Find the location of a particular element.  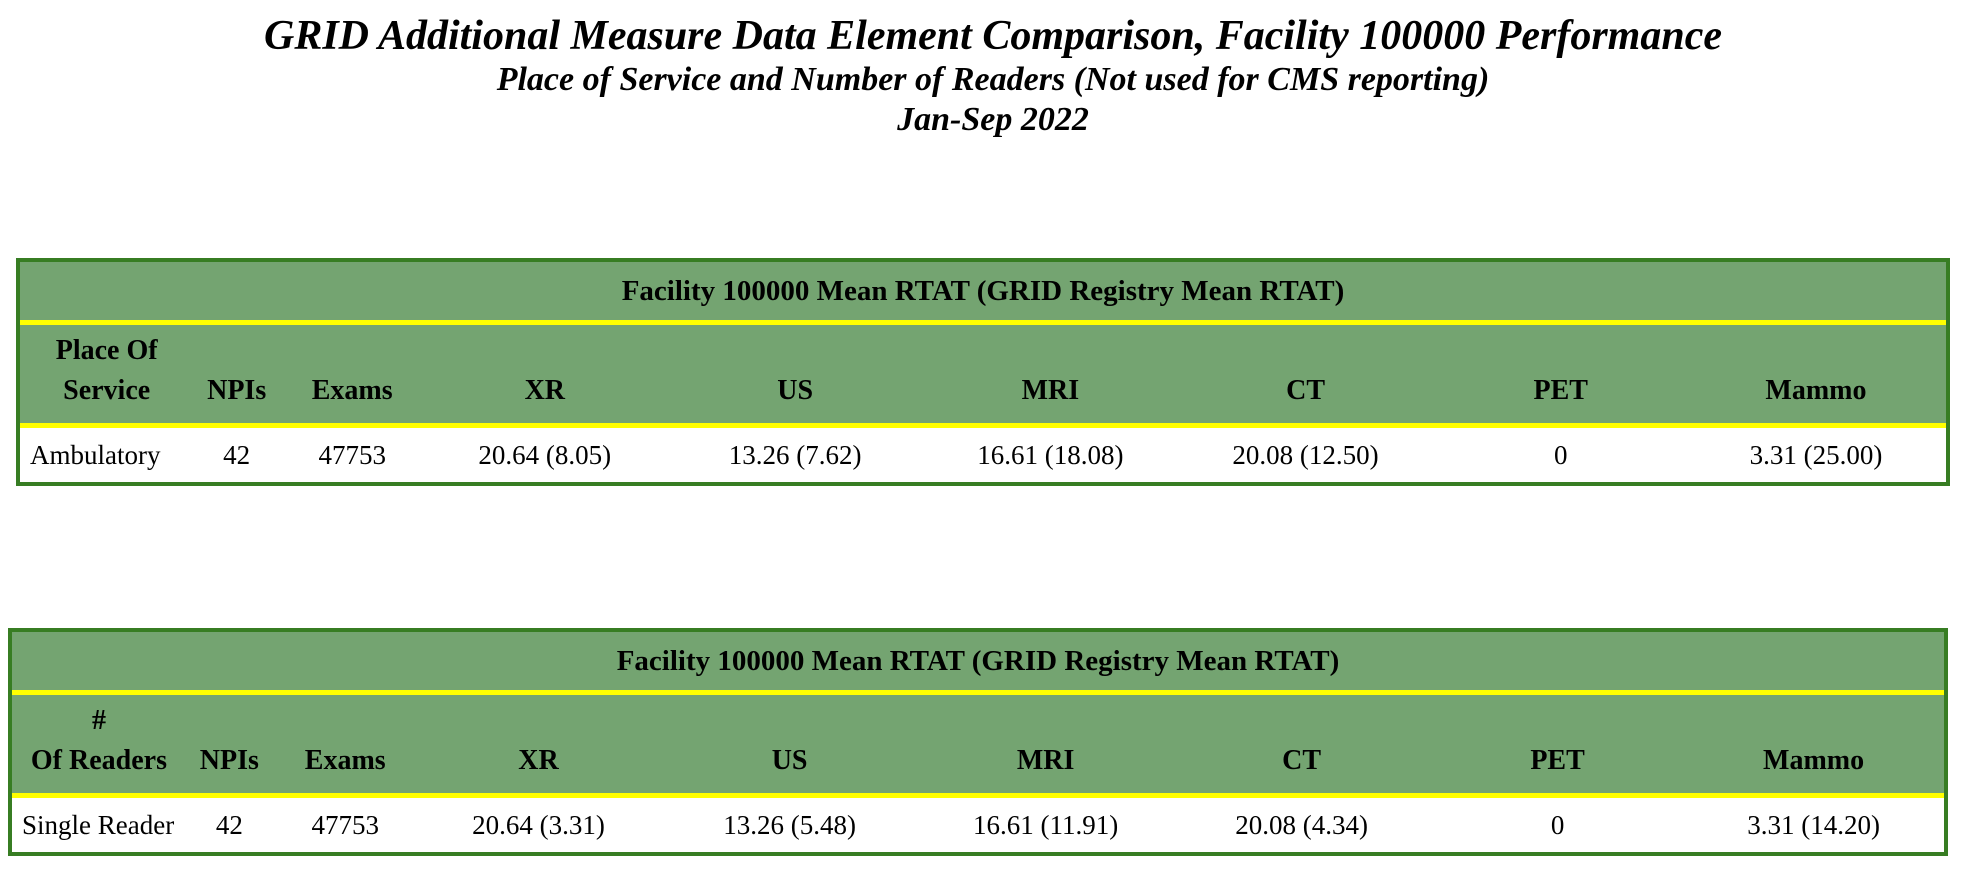

report-date-range: Jan-Sep 2022 is located at coordinates (993, 119).